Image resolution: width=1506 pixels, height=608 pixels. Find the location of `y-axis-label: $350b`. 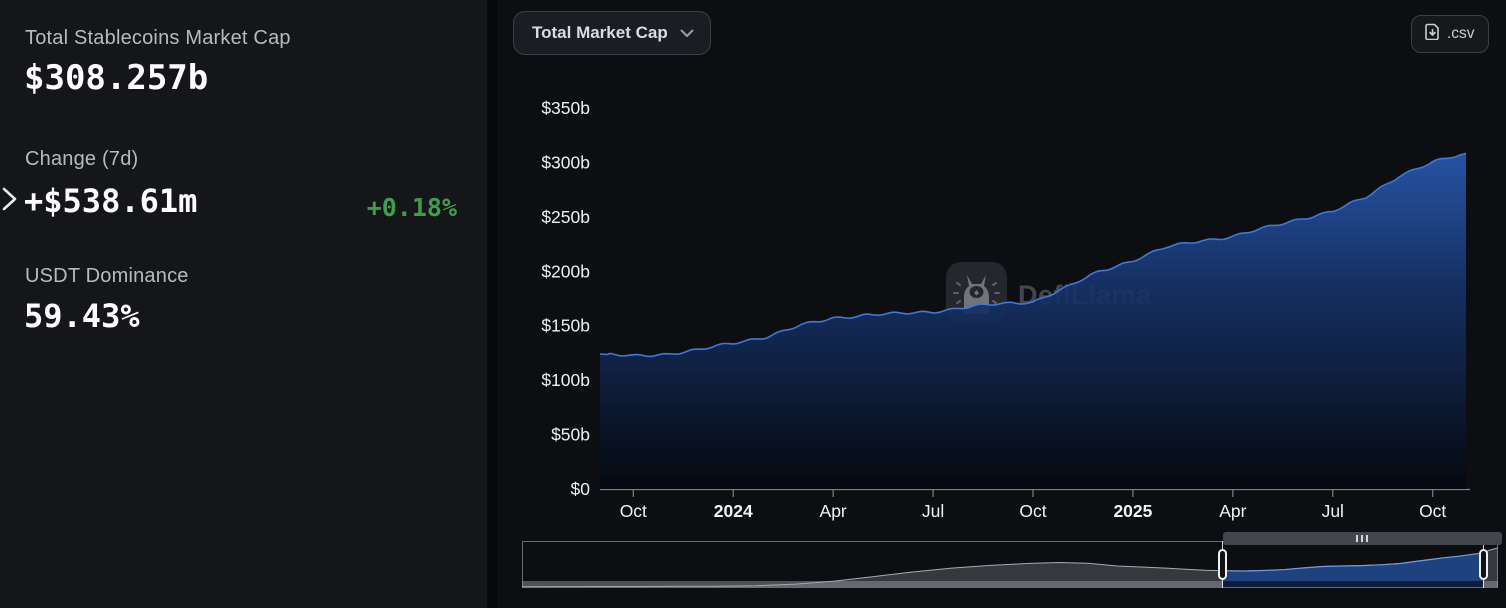

y-axis-label: $350b is located at coordinates (565, 108).